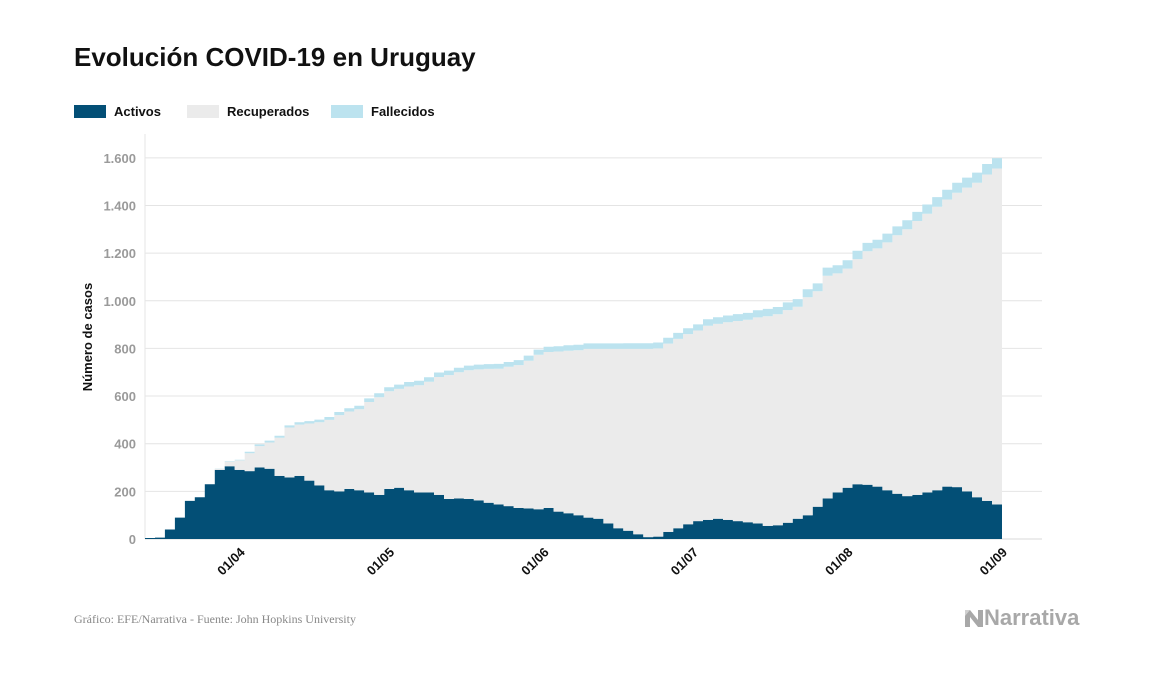 Image resolution: width=1157 pixels, height=674 pixels. I want to click on x-tick-label: 01/07, so click(685, 562).